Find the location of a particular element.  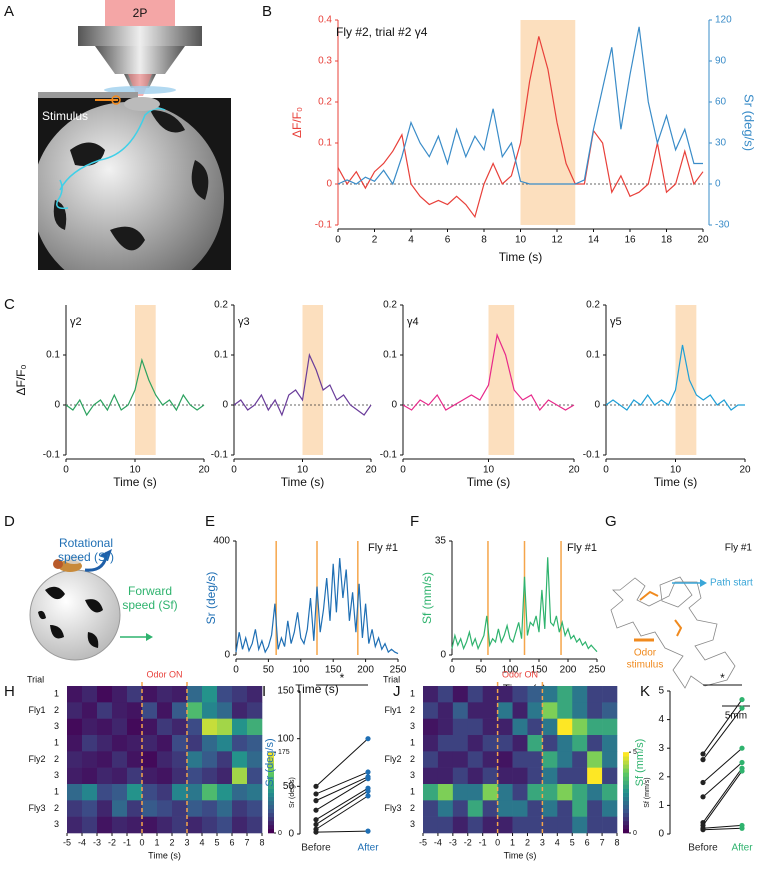

x-tick-label: After is located at coordinates (742, 848).